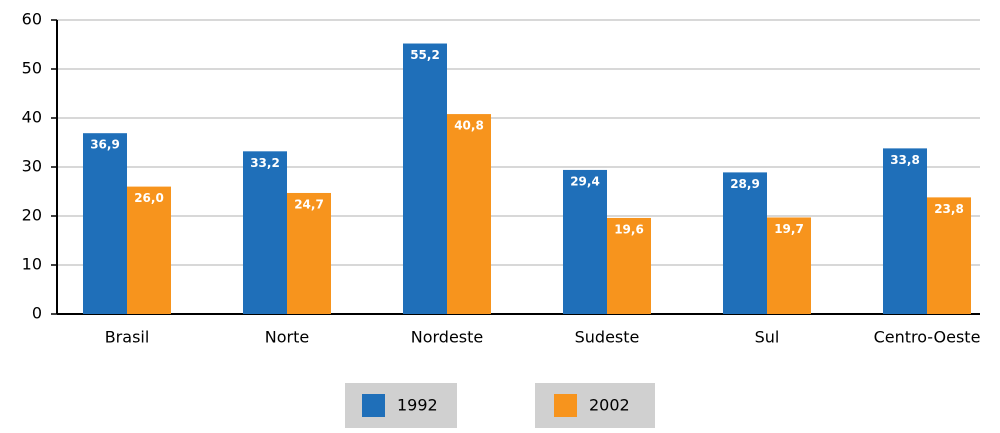 The height and width of the screenshot is (433, 1000). I want to click on y-tick-label: 20, so click(32, 215).